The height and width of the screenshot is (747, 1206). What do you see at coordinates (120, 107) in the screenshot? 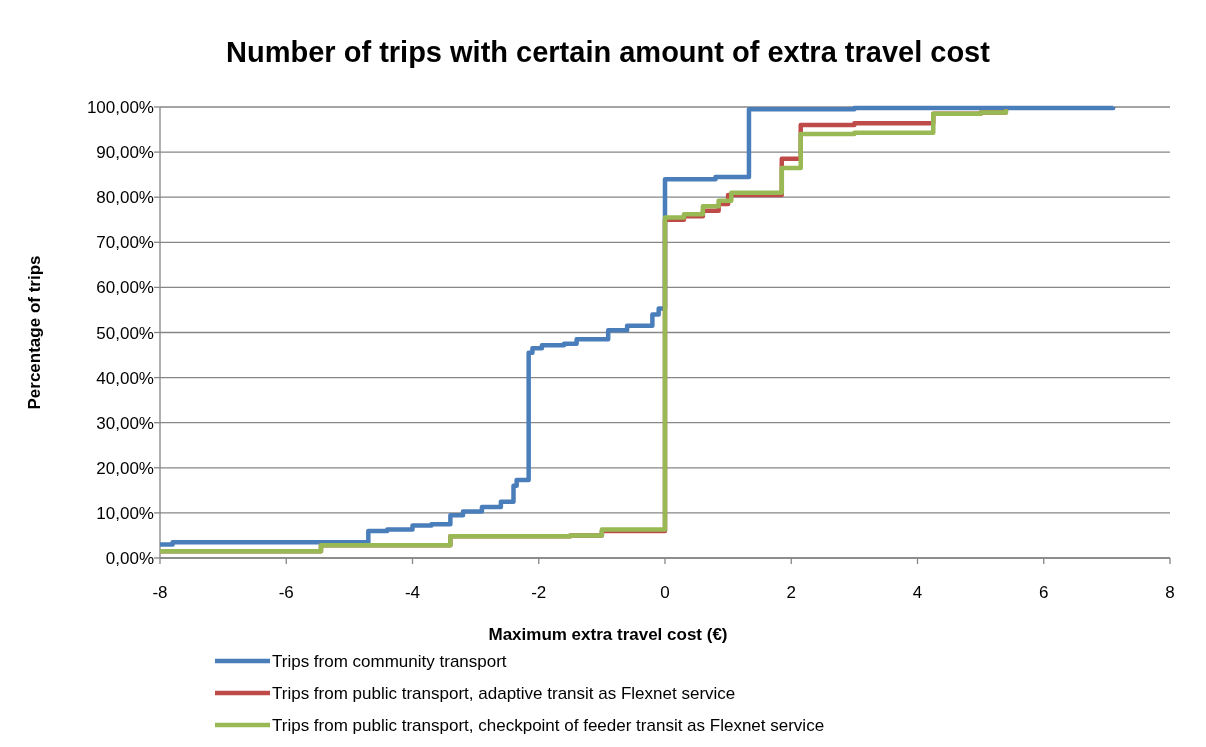
I see `y-tick-label: 100,00%` at bounding box center [120, 107].